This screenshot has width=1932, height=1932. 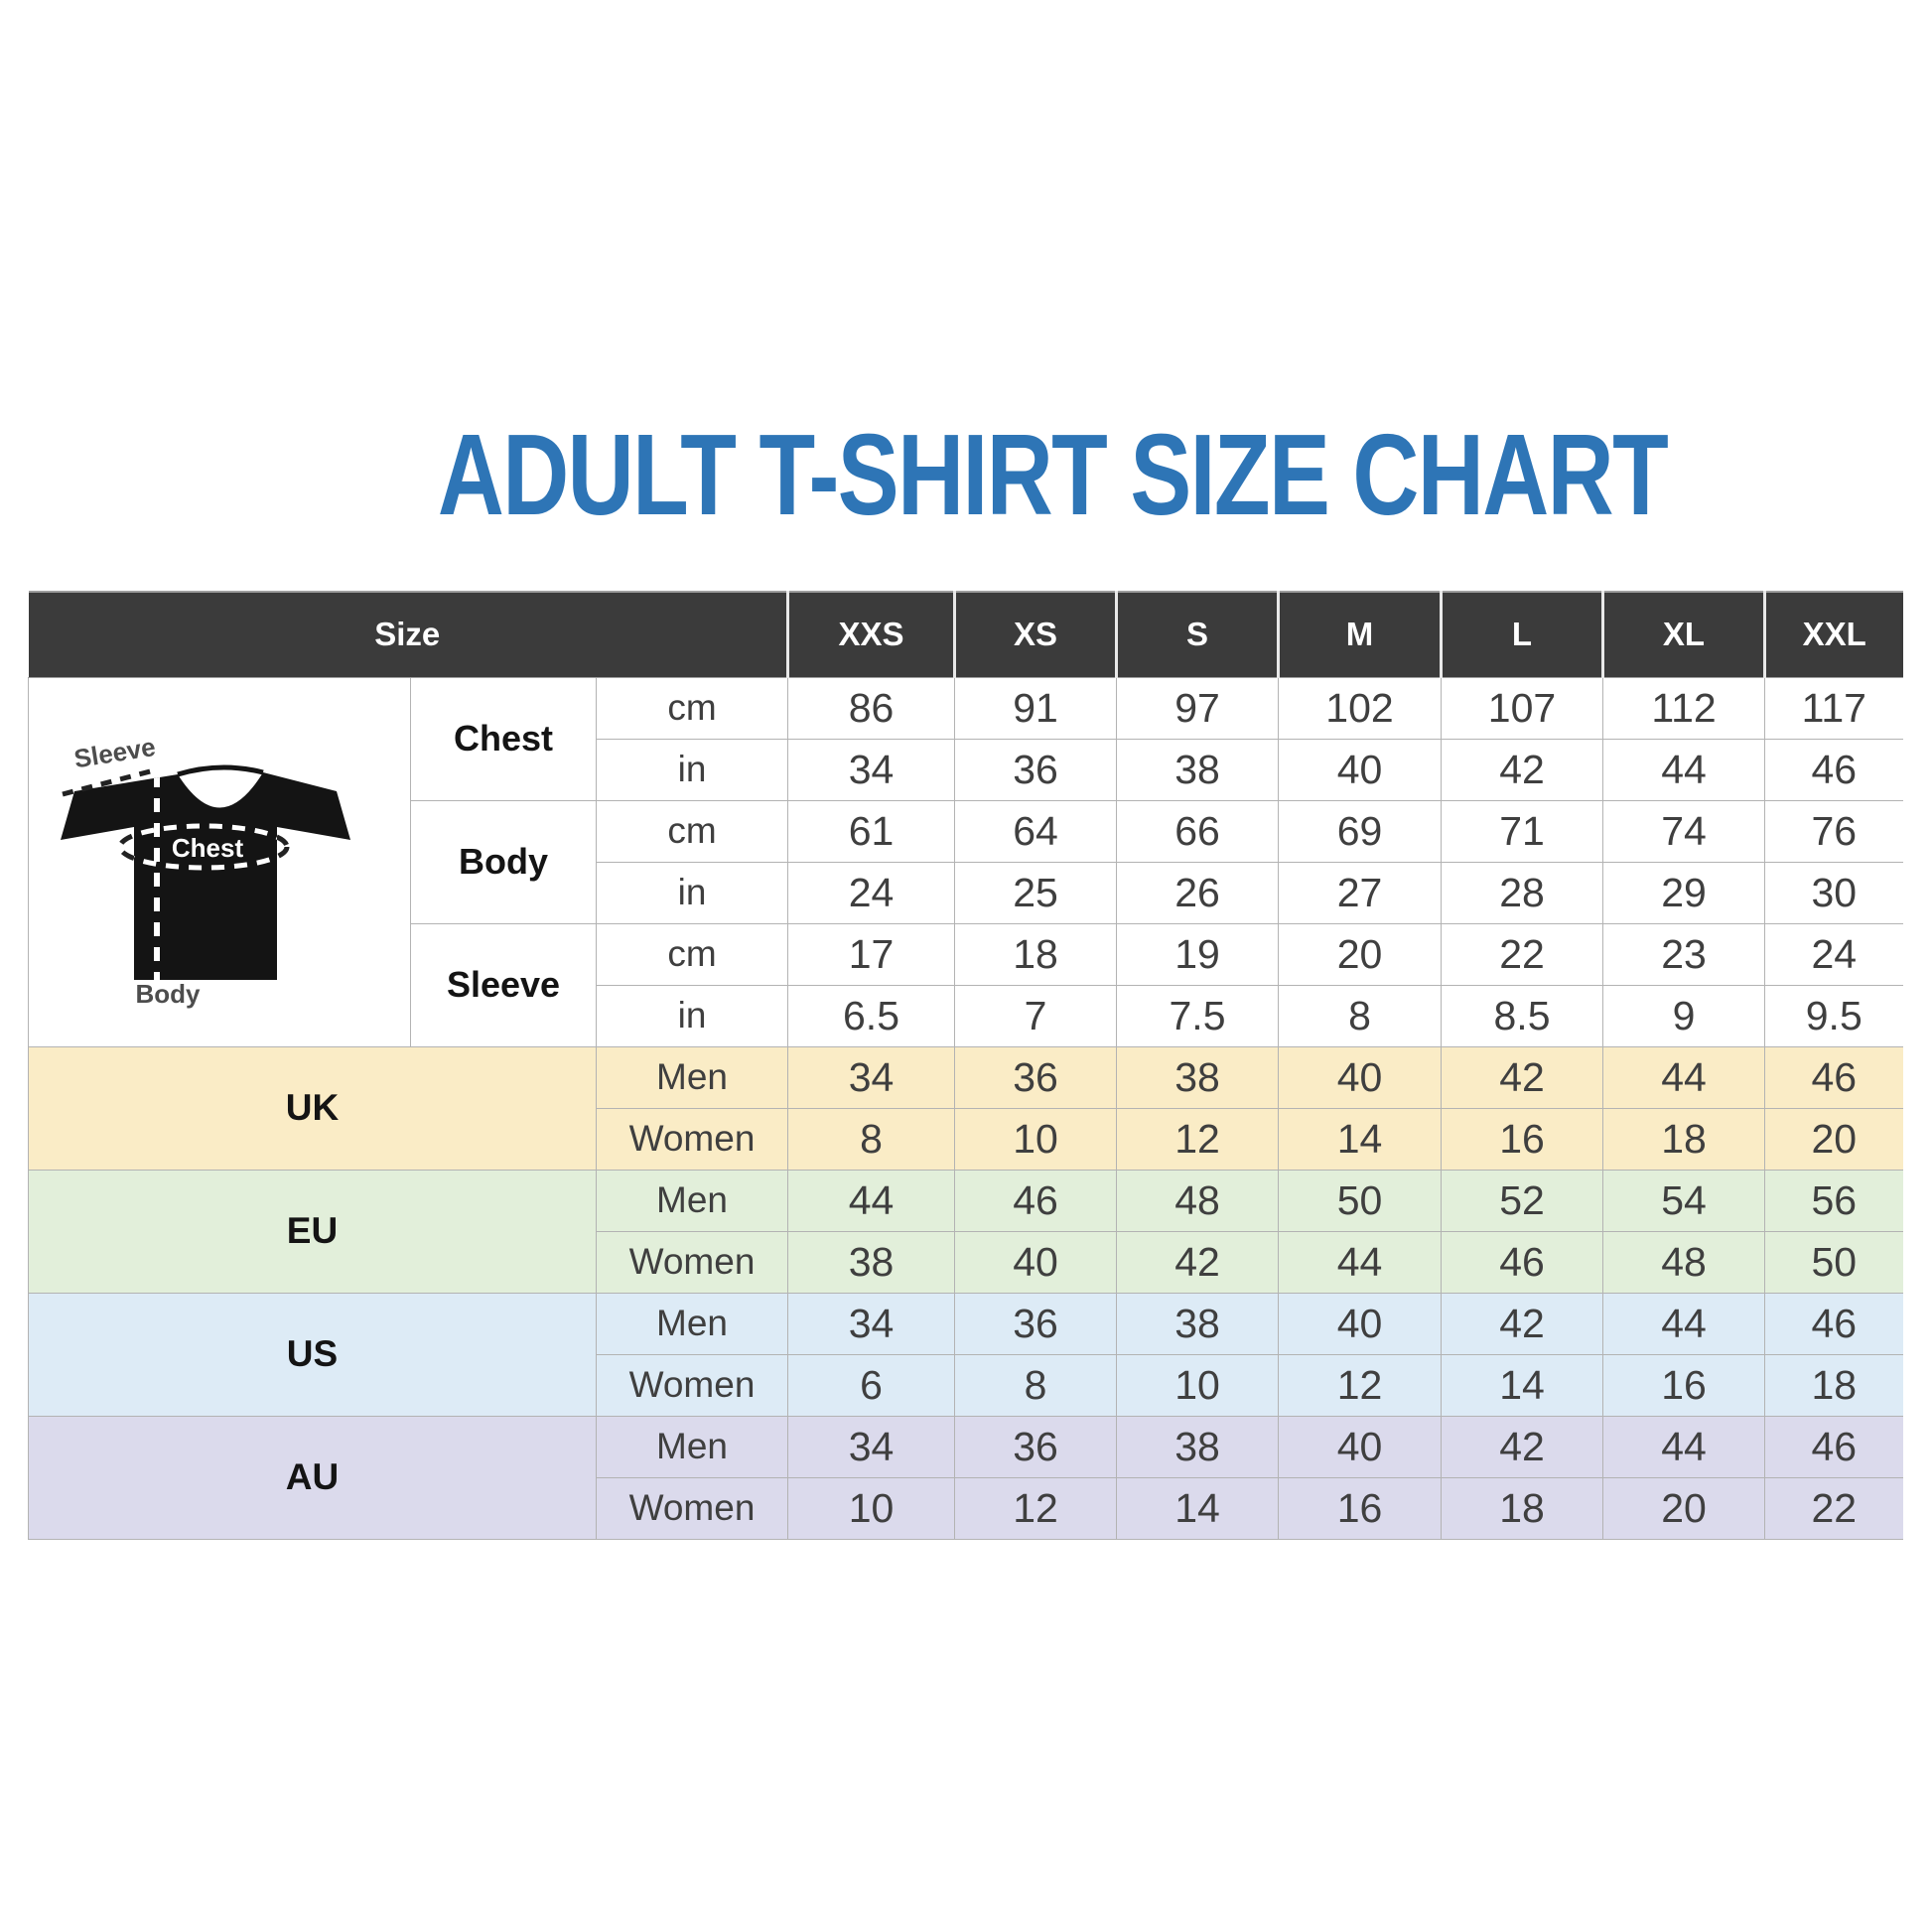 What do you see at coordinates (1035, 1324) in the screenshot?
I see `size-value-cell: 36` at bounding box center [1035, 1324].